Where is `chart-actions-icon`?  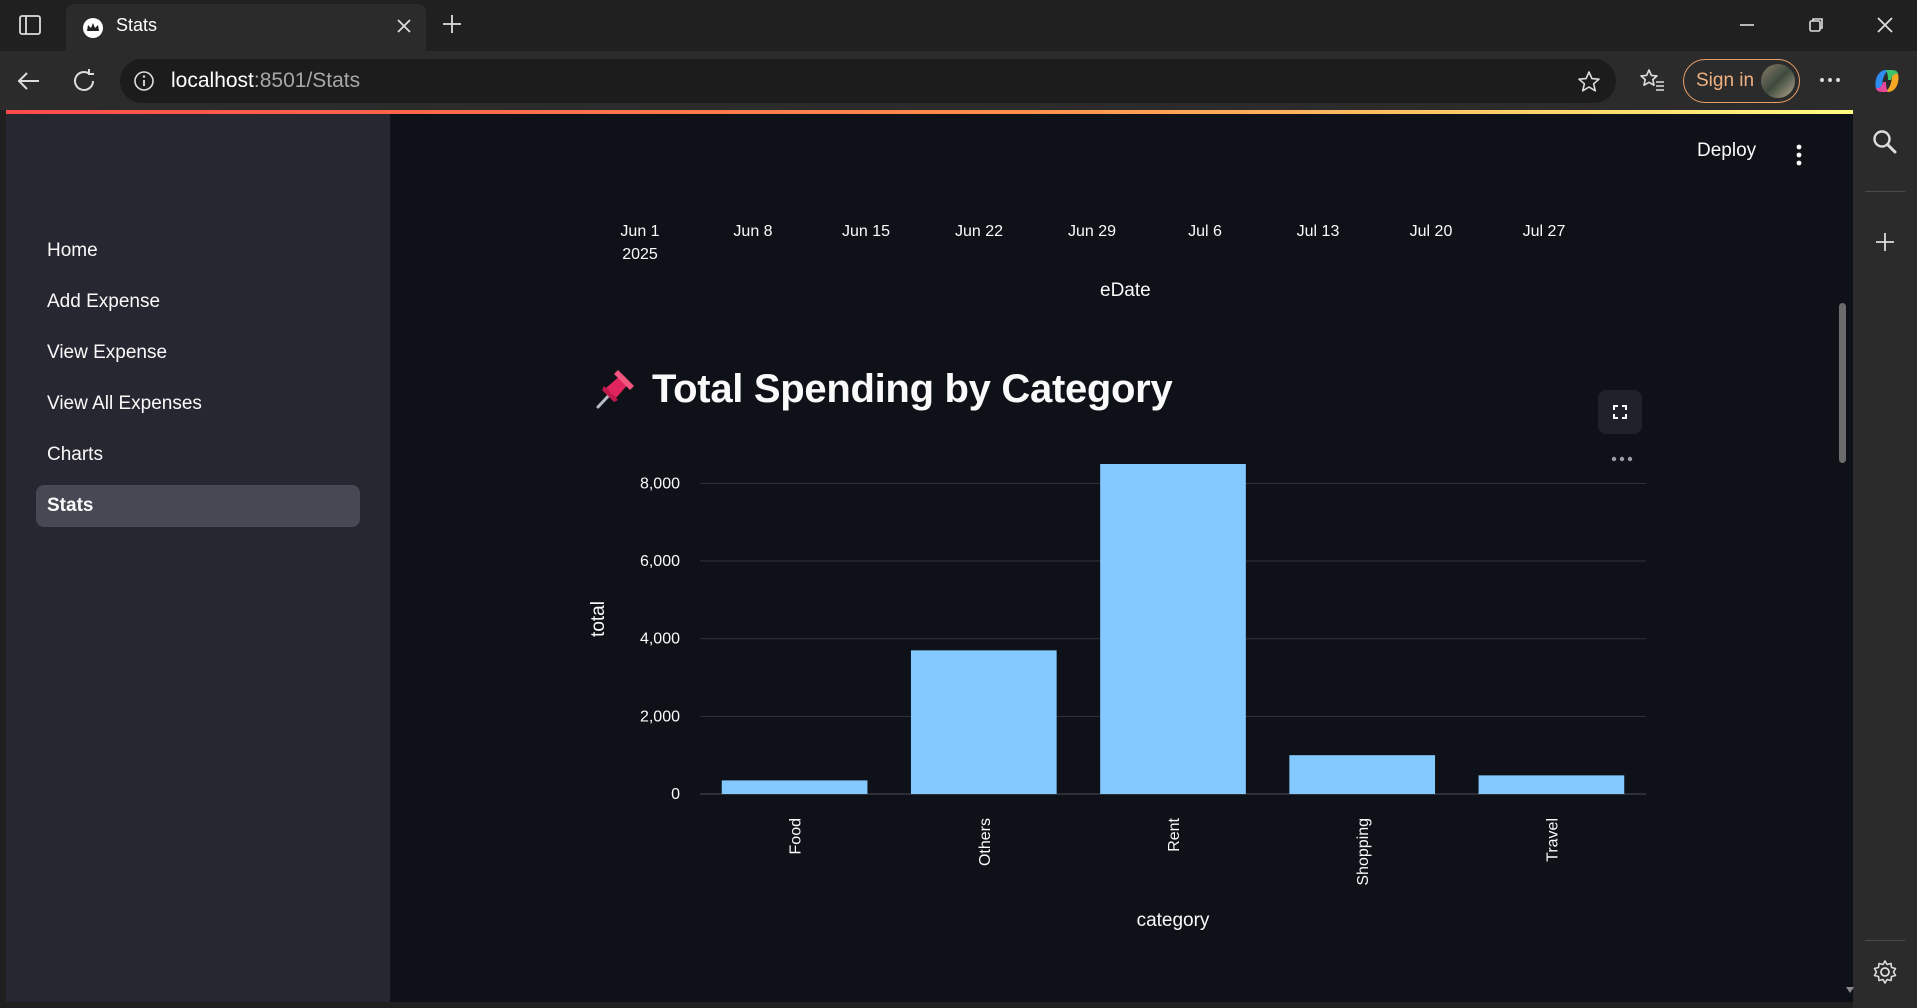 chart-actions-icon is located at coordinates (1622, 459).